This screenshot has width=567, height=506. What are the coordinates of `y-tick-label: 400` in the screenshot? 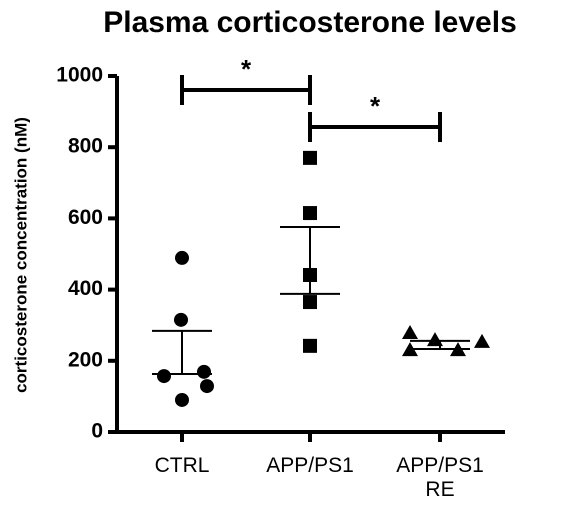 It's located at (85, 288).